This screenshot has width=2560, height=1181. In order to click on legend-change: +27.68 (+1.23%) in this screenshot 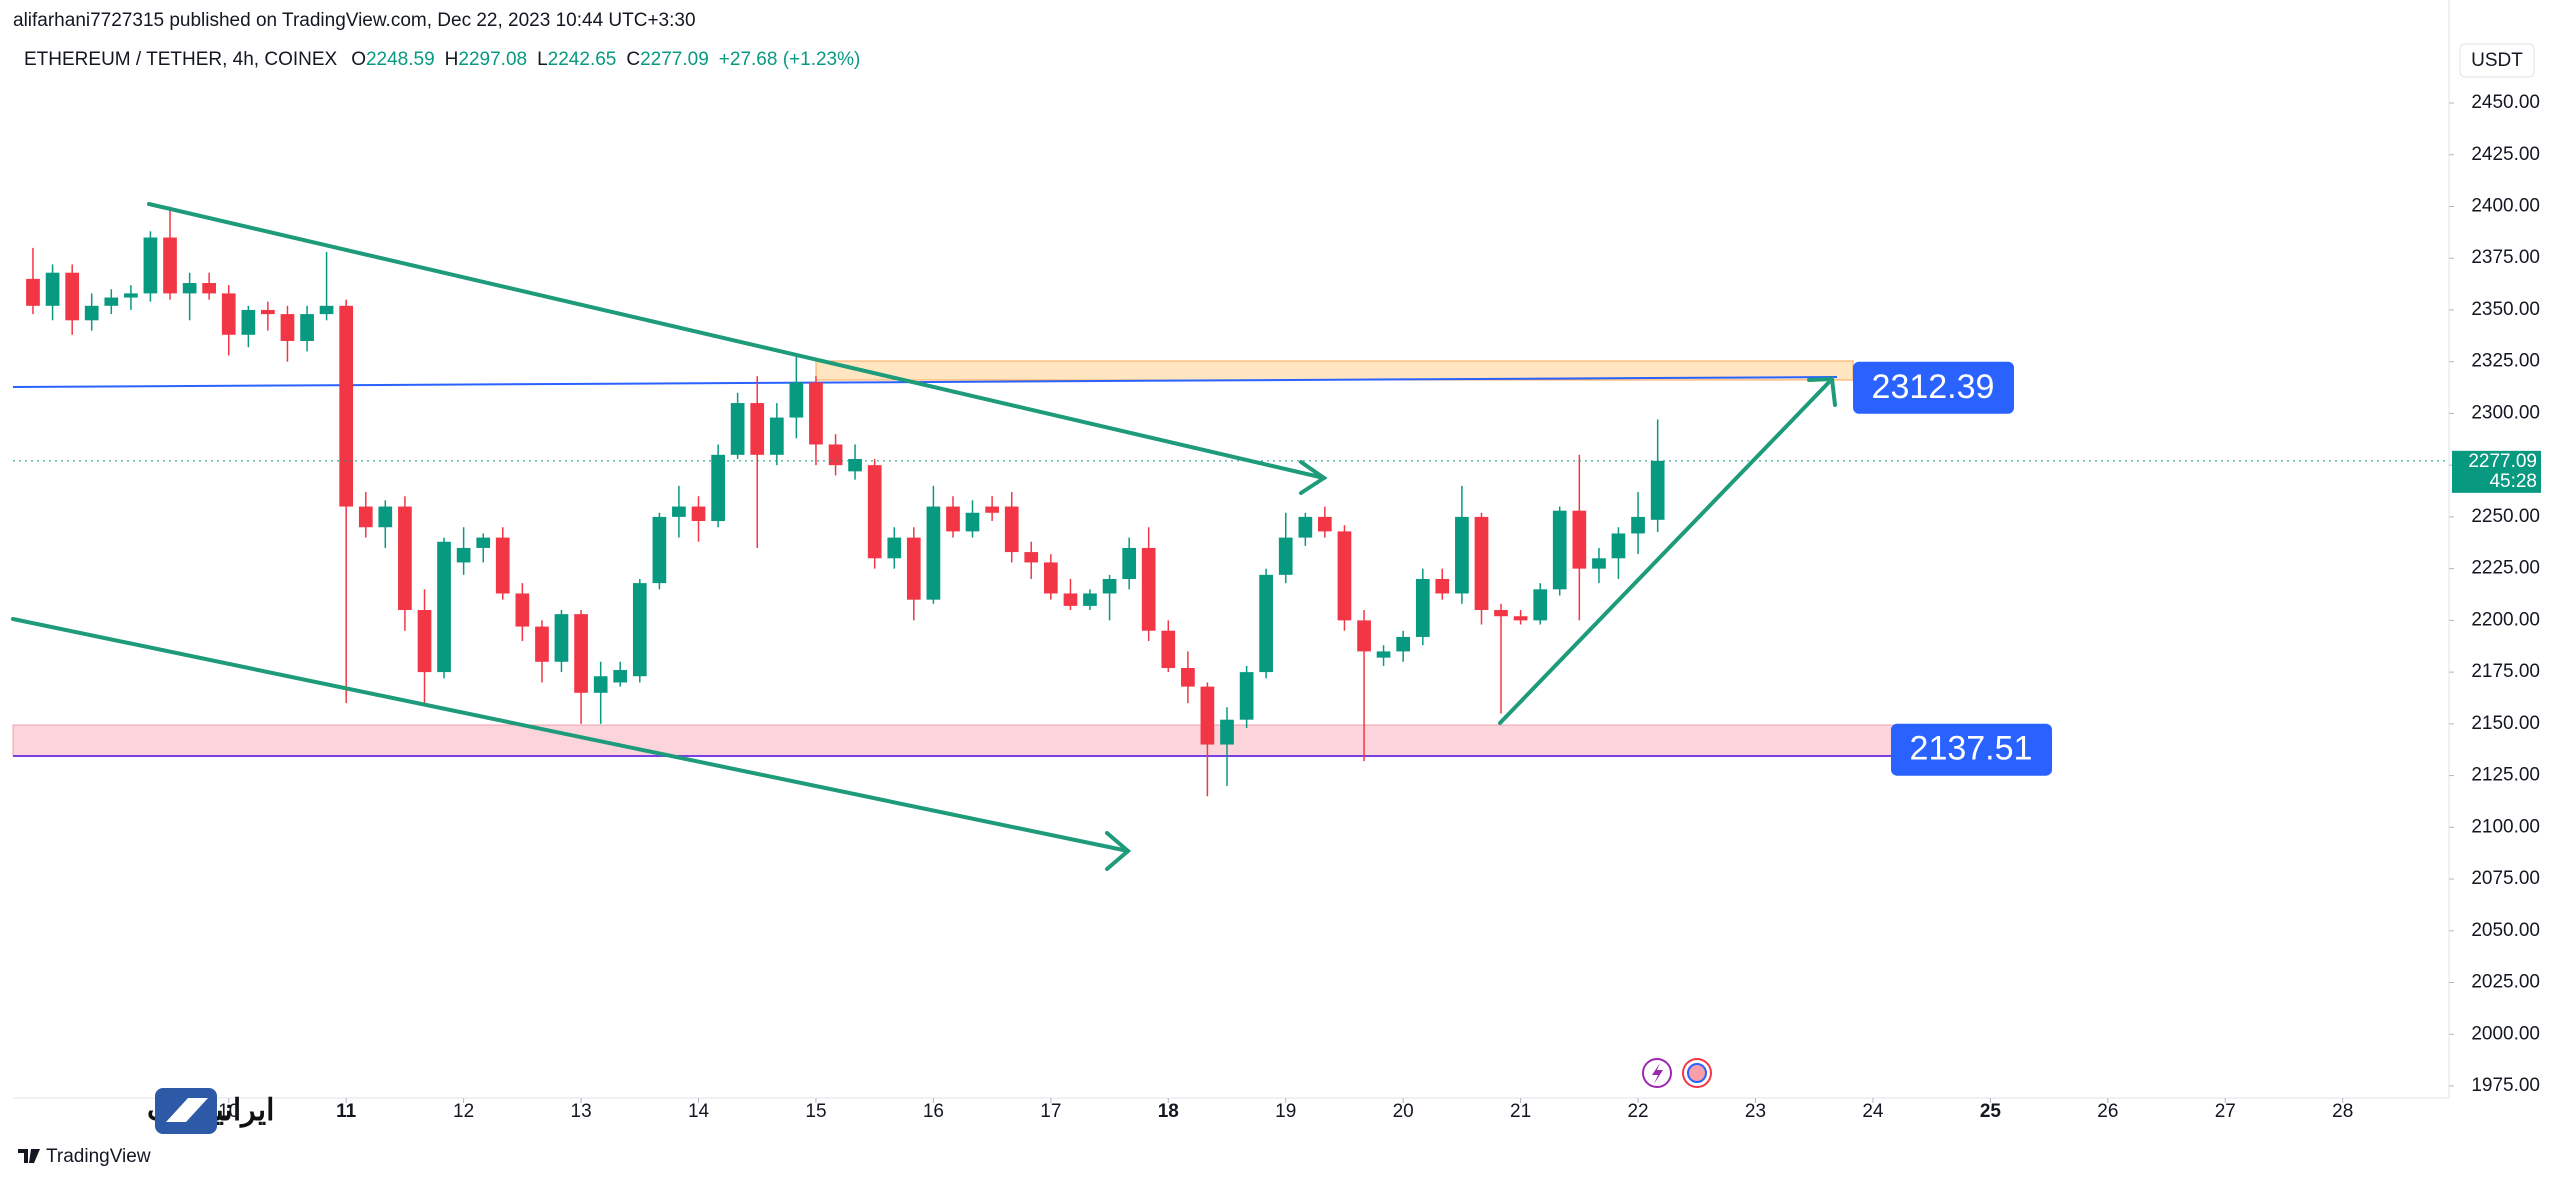, I will do `click(790, 59)`.